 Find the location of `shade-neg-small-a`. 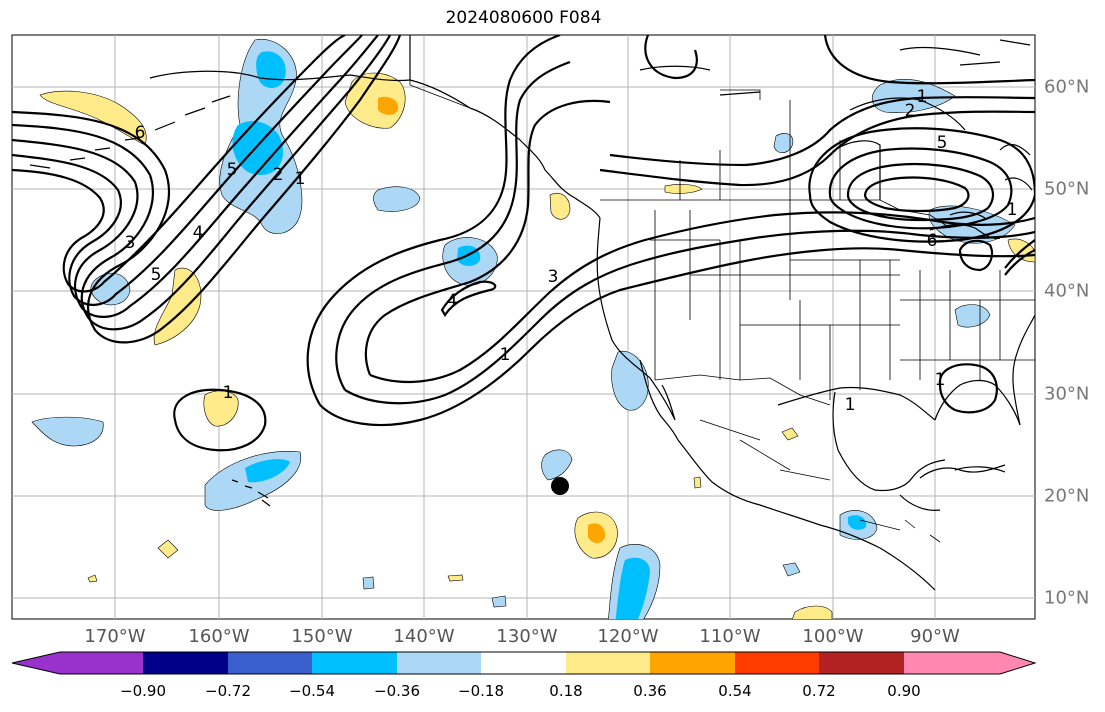

shade-neg-small-a is located at coordinates (368, 583).